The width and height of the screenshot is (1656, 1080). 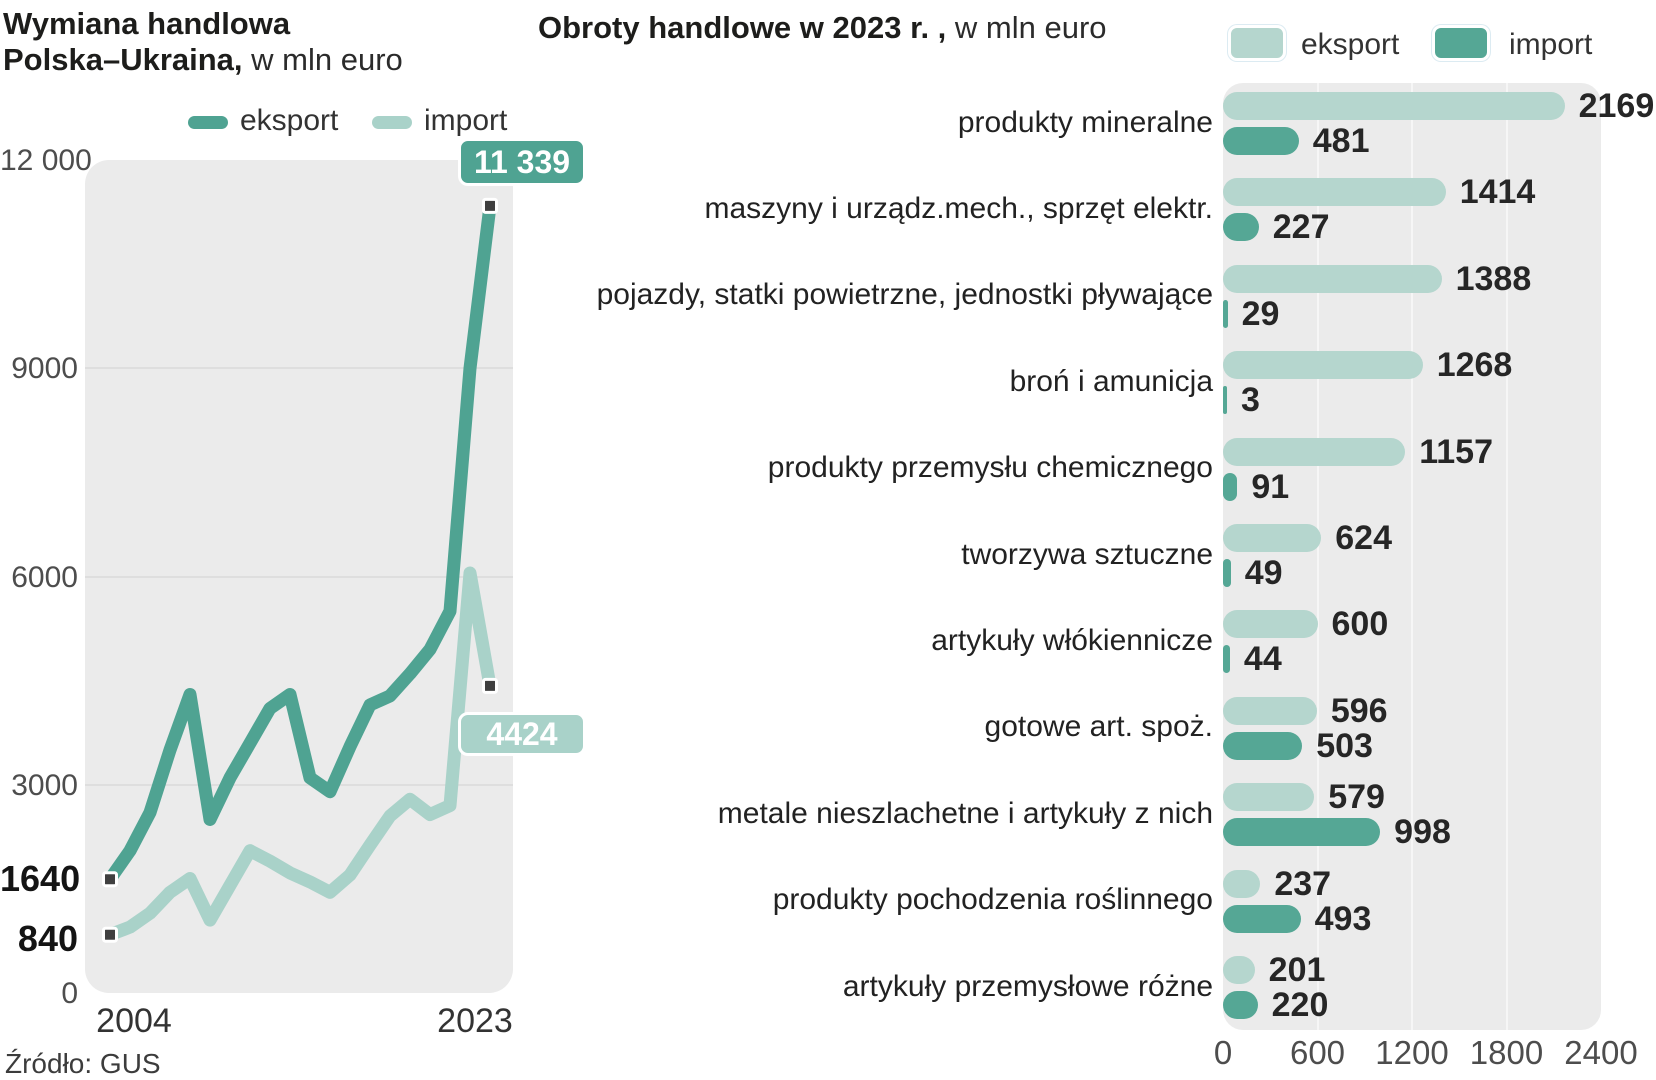 What do you see at coordinates (1412, 1052) in the screenshot?
I see `bar-x-tick-label: 1200` at bounding box center [1412, 1052].